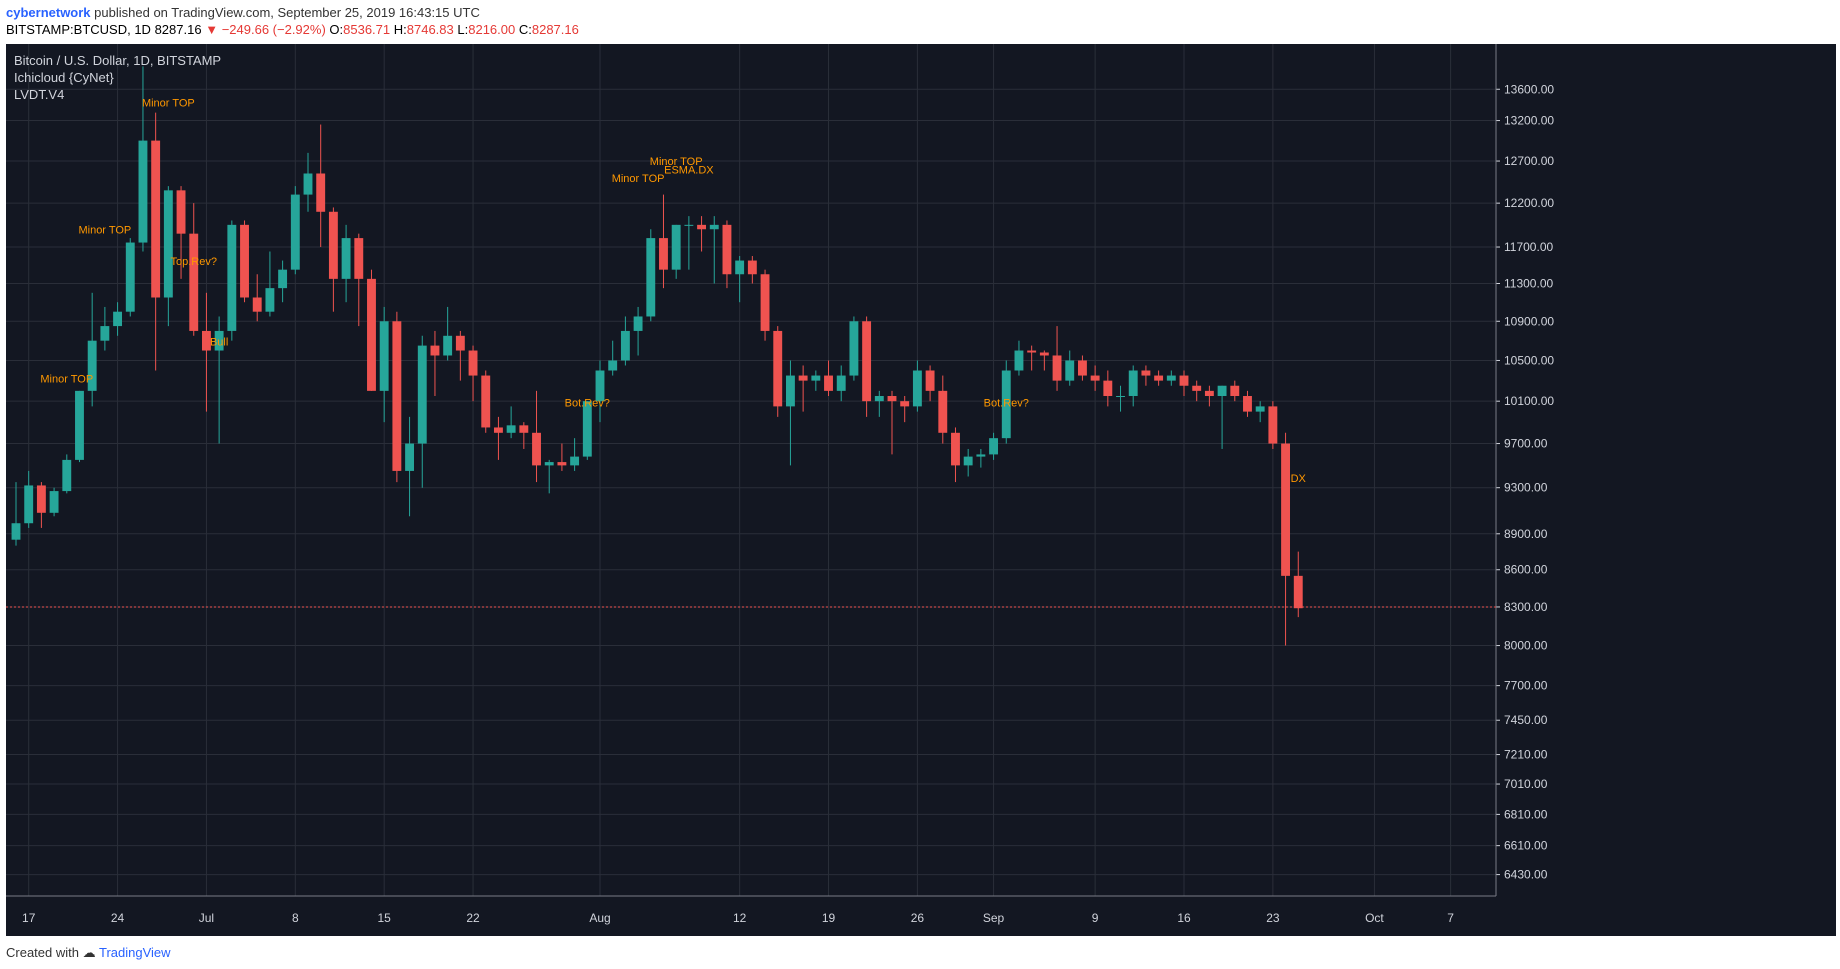 The image size is (1840, 969). What do you see at coordinates (587, 403) in the screenshot?
I see `annotation-label: Bot.Rev?` at bounding box center [587, 403].